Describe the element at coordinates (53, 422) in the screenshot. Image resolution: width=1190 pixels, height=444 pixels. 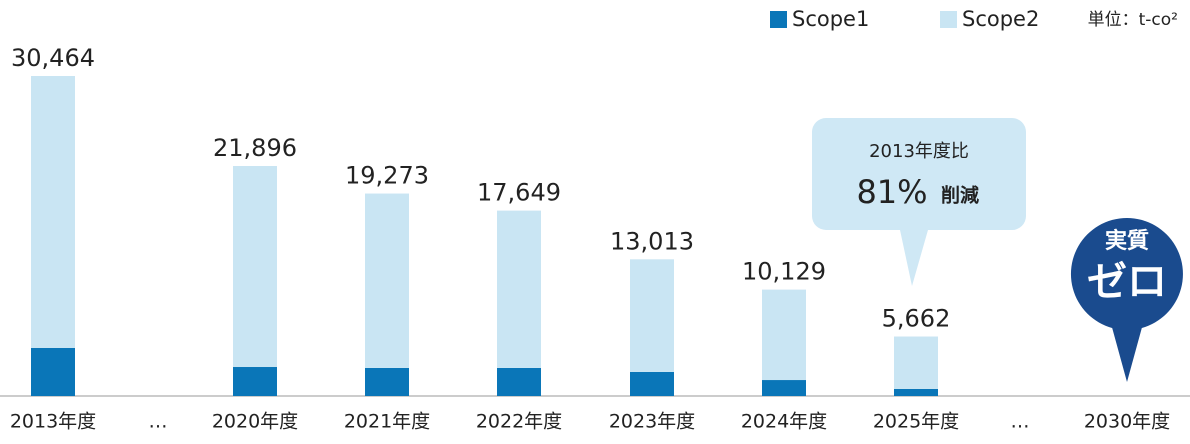
I see `x-tick-label: 2013年度` at that location.